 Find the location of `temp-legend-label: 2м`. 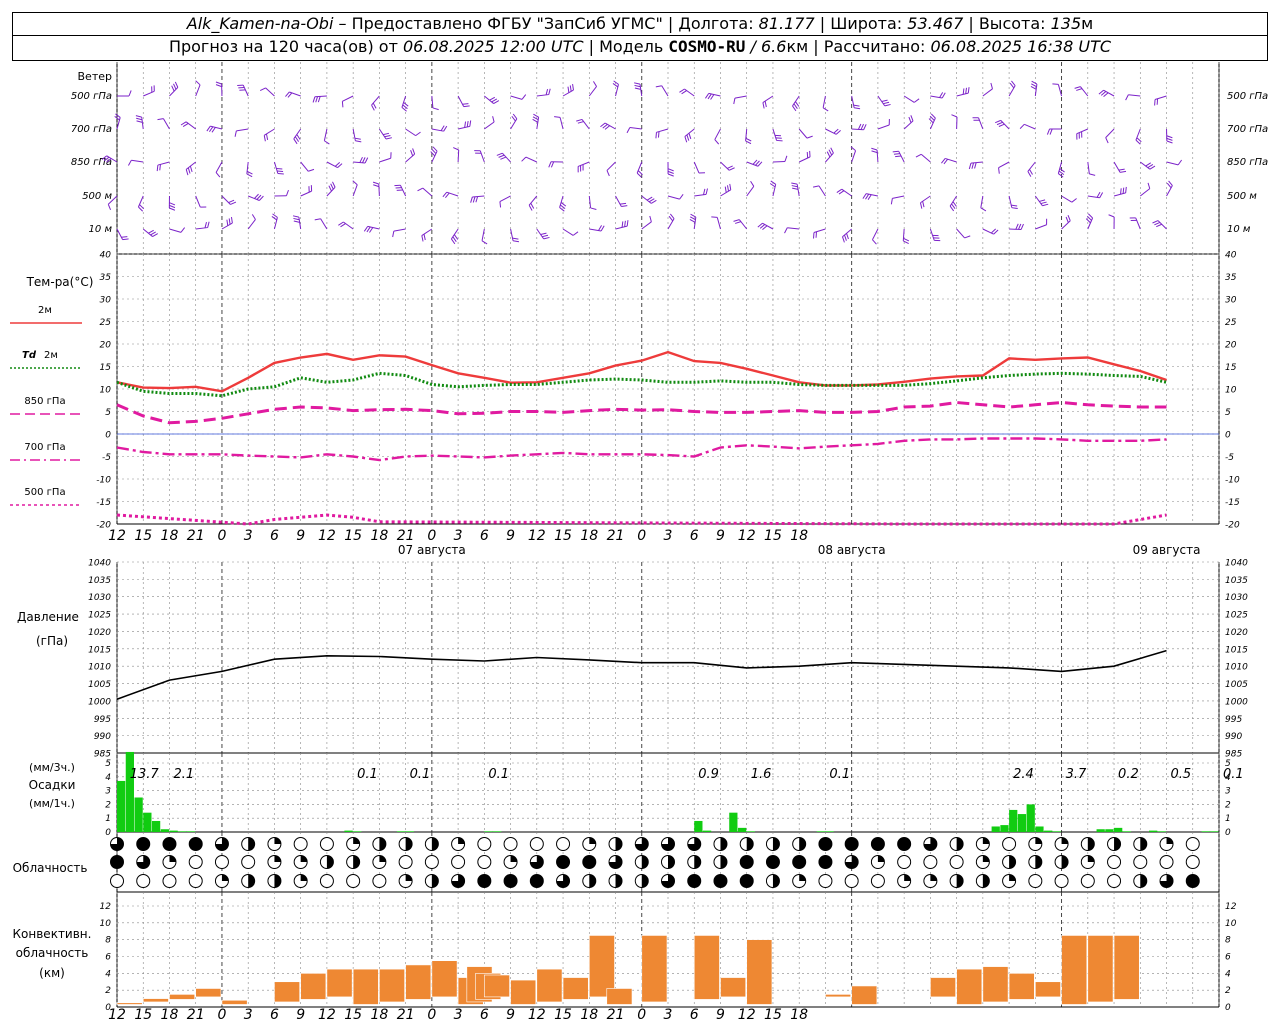

temp-legend-label: 2м is located at coordinates (45, 310).